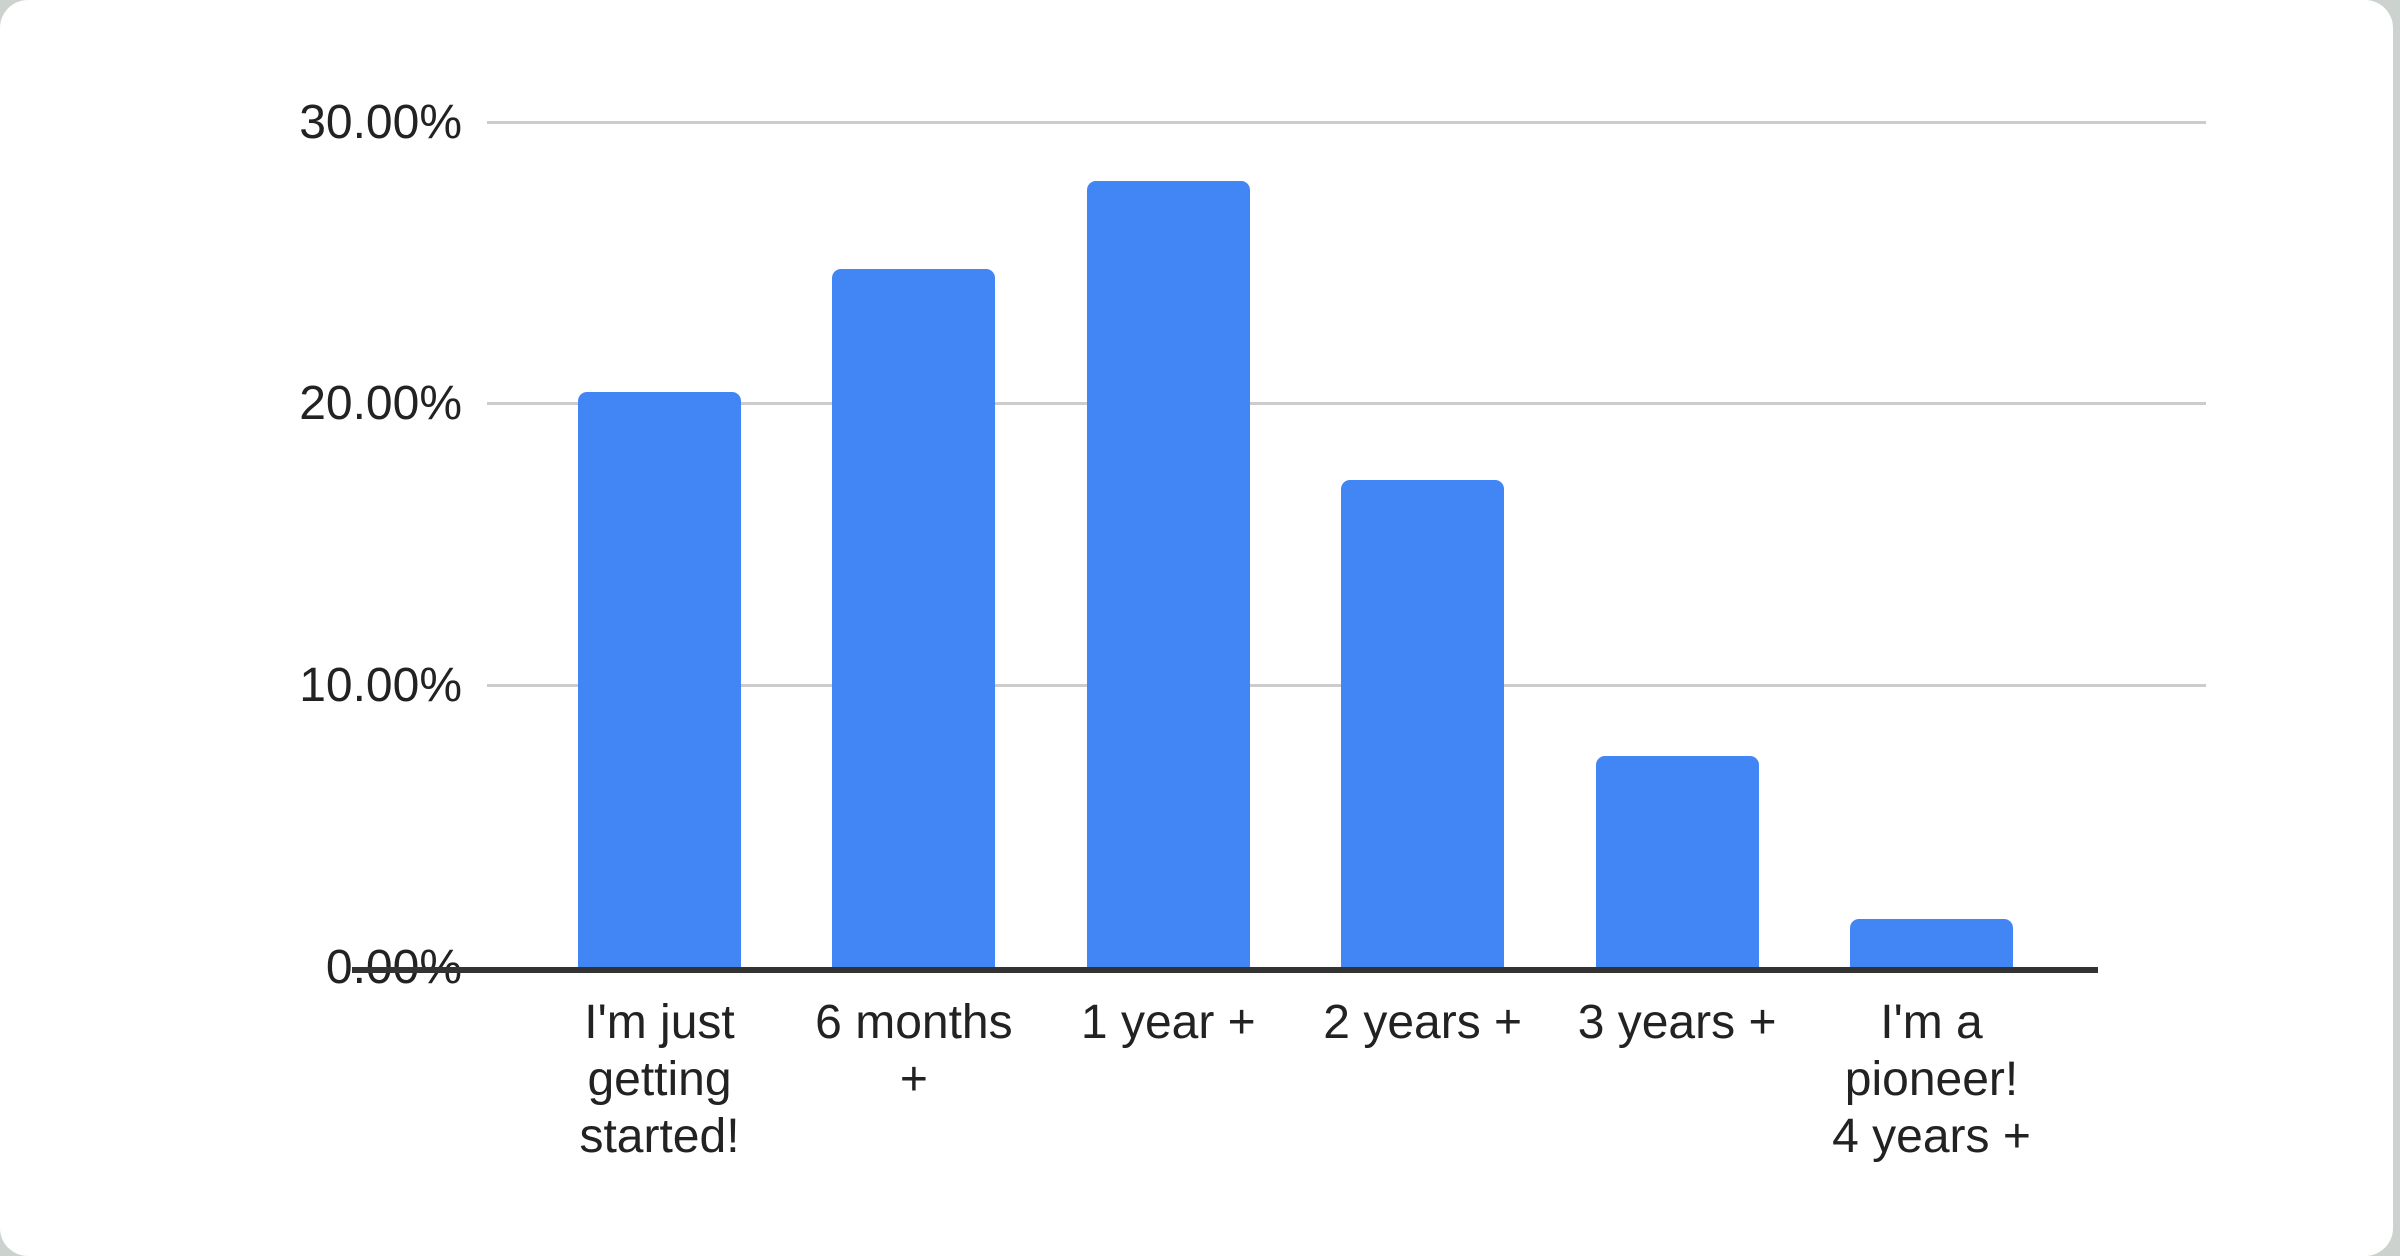  What do you see at coordinates (380, 404) in the screenshot?
I see `y-tick-label: 20.00%` at bounding box center [380, 404].